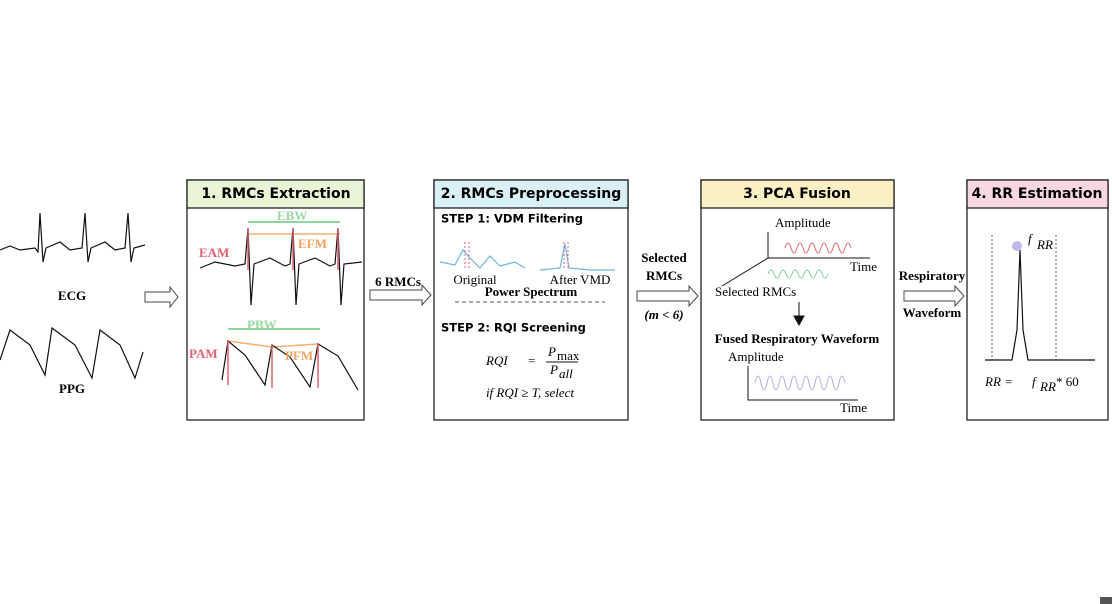 The width and height of the screenshot is (1112, 604). I want to click on label: After VMD, so click(580, 279).